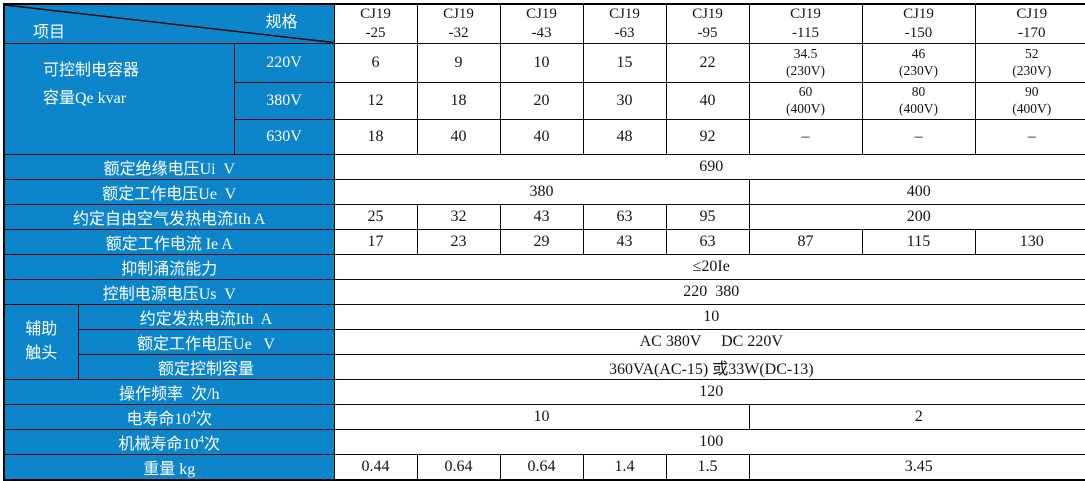  Describe the element at coordinates (41, 341) in the screenshot. I see `aux-group-label: 辅助 触头` at that location.